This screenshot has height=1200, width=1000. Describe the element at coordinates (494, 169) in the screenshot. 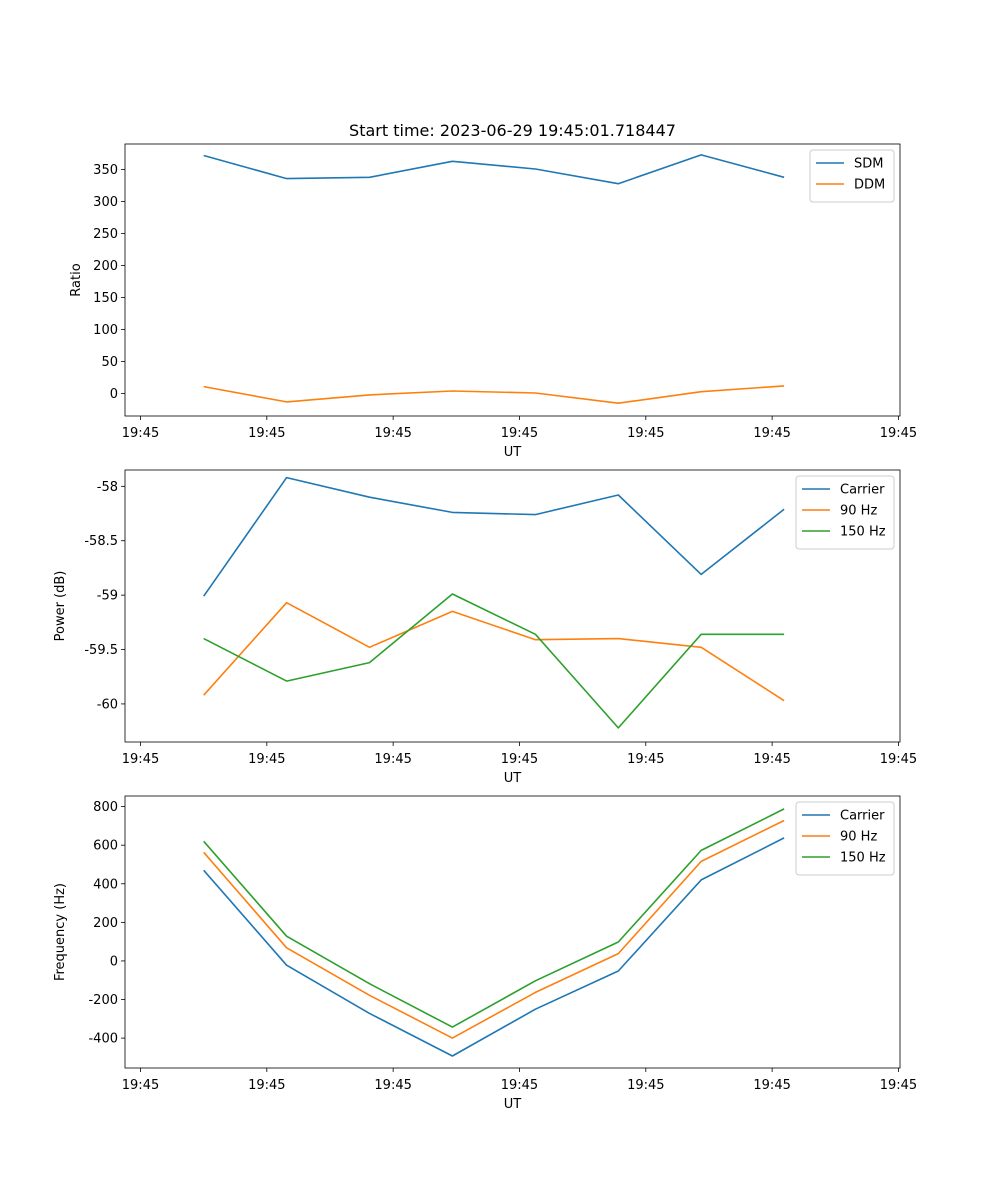

I see `series-line-sdm` at that location.